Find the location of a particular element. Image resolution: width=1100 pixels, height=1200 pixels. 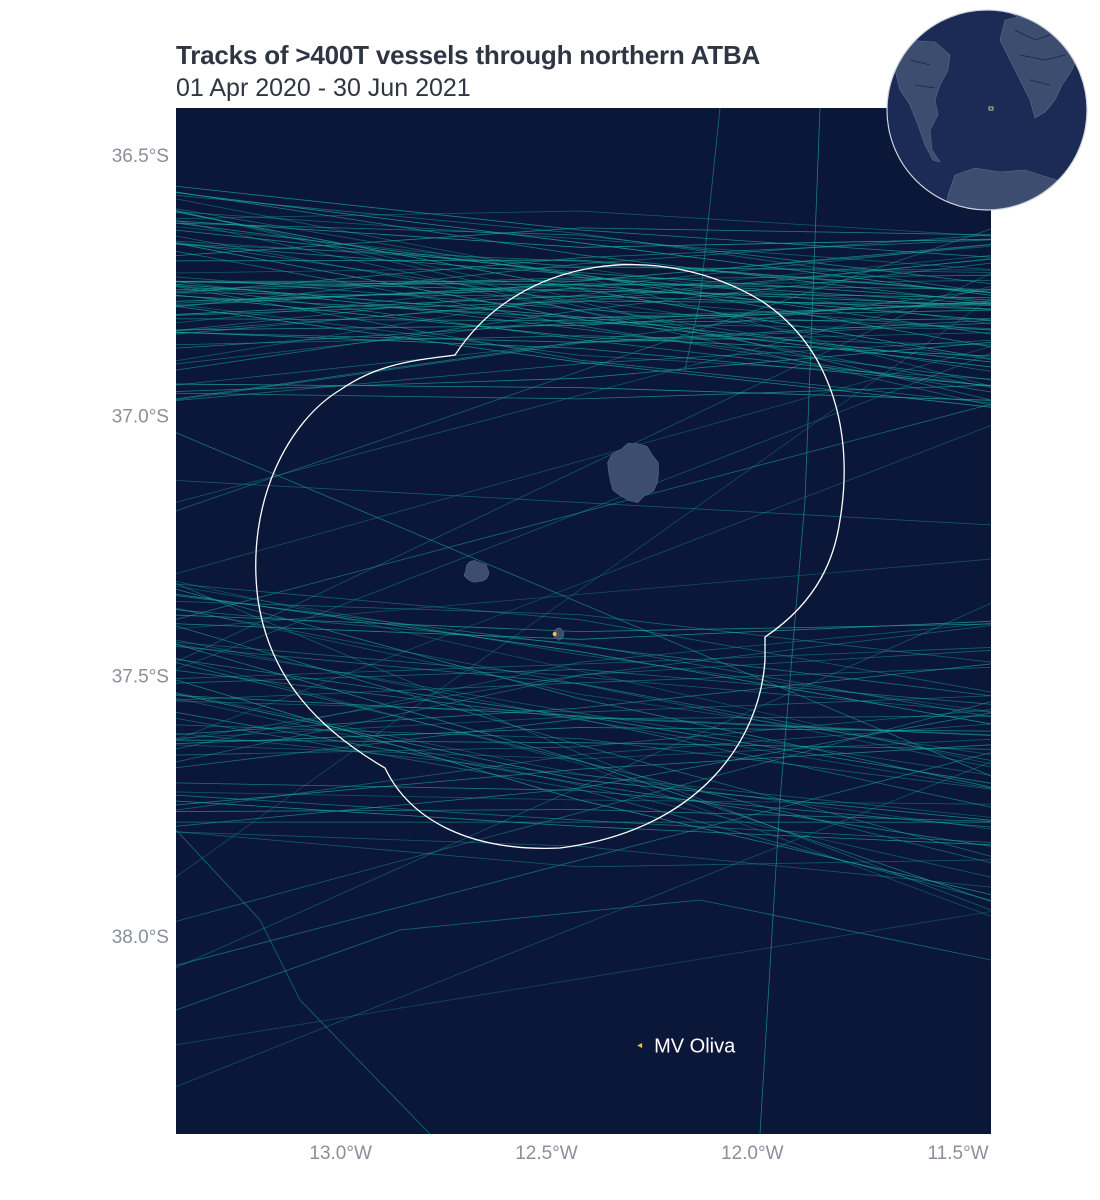

x-axis-ticks: 13.0°W 12.5°W 12.0°W 11.5°W is located at coordinates (648, 1153).